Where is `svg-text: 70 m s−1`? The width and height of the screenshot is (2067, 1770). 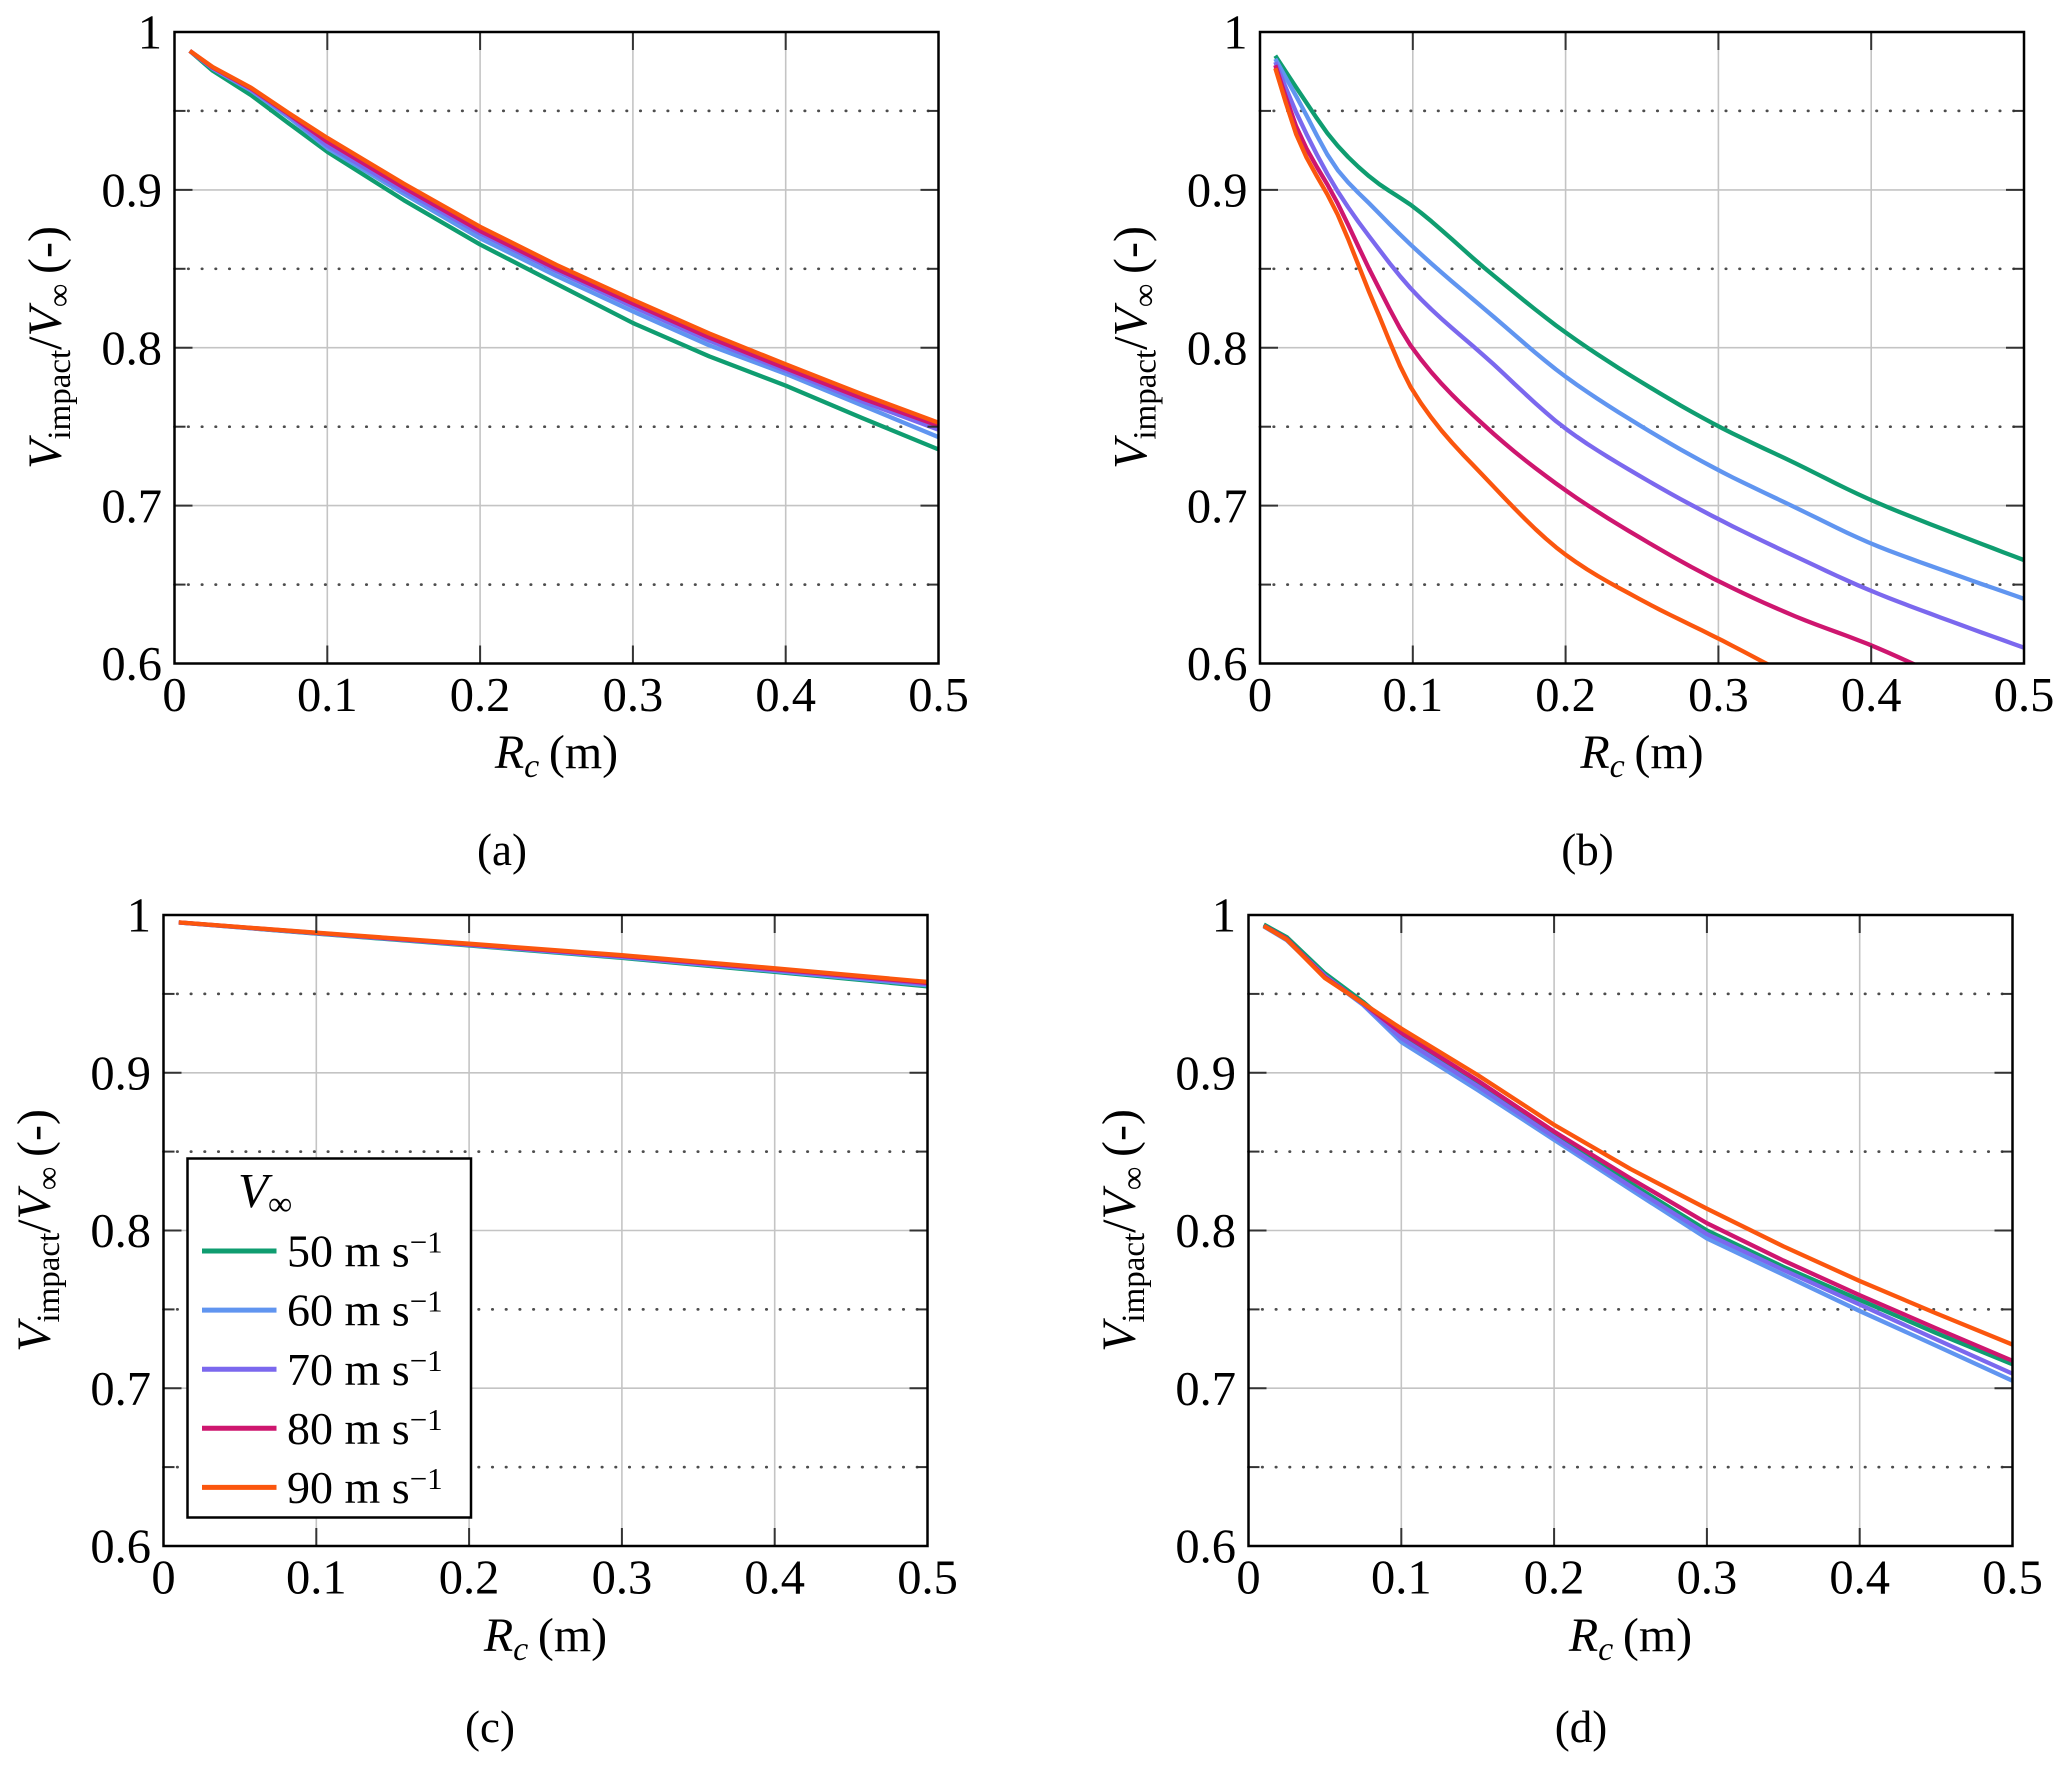
svg-text: 70 m s−1 is located at coordinates (365, 1369).